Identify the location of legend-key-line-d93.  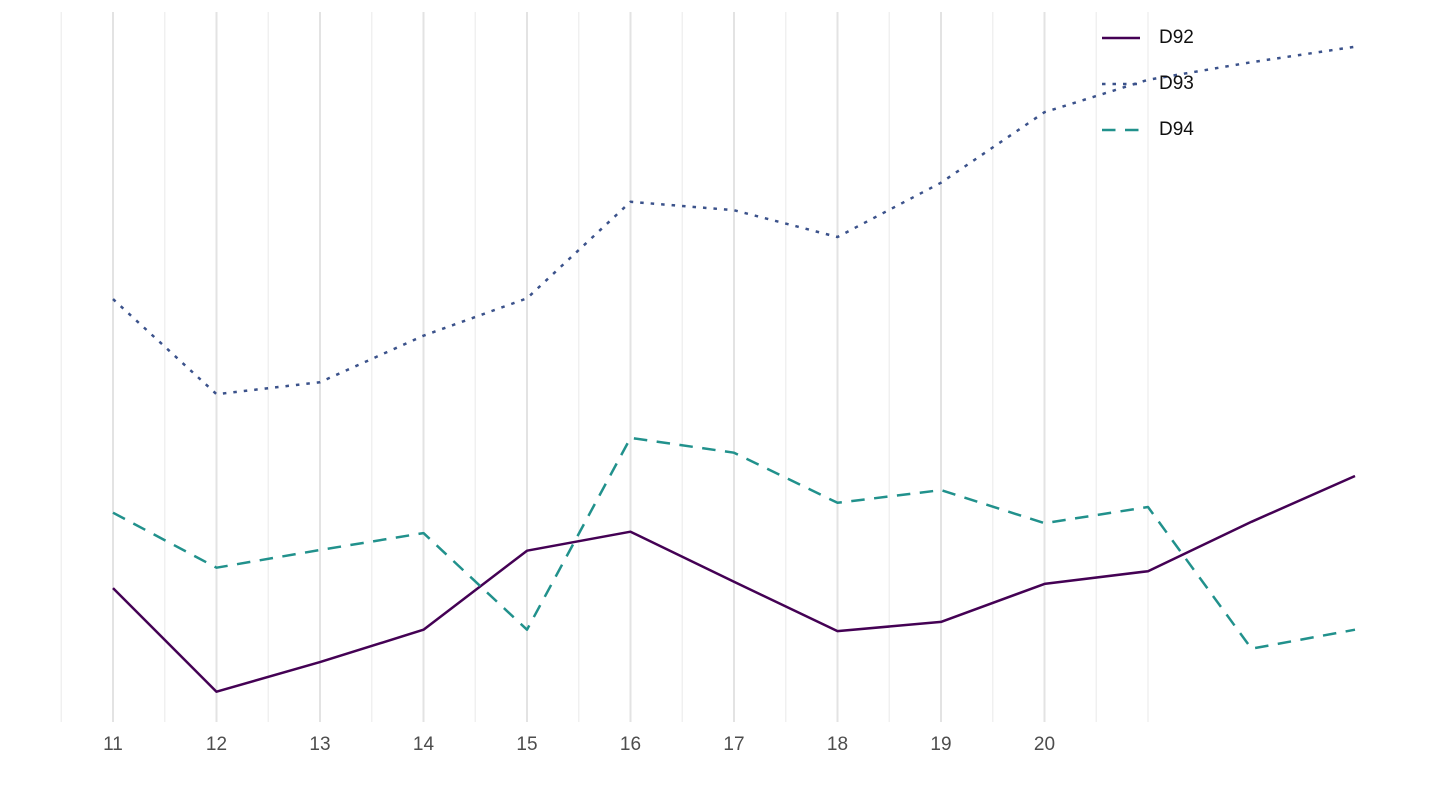
(1121, 84).